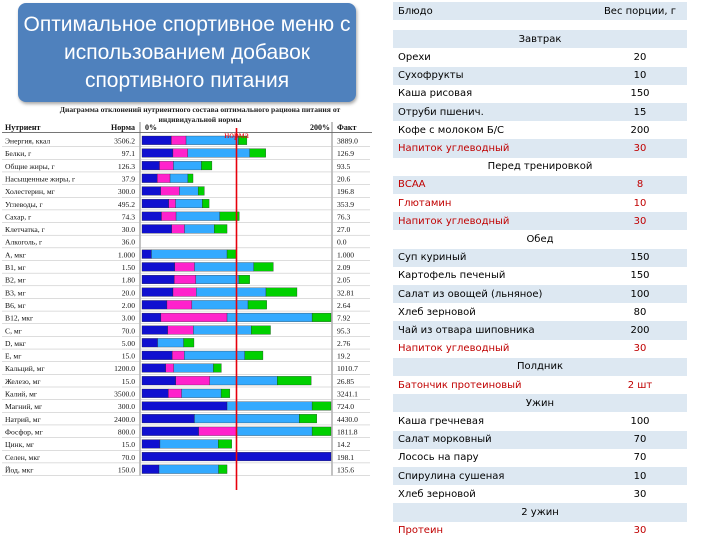 This screenshot has width=720, height=540. Describe the element at coordinates (30, 166) in the screenshot. I see `chart-tick-label: Общие жиры, г` at that location.